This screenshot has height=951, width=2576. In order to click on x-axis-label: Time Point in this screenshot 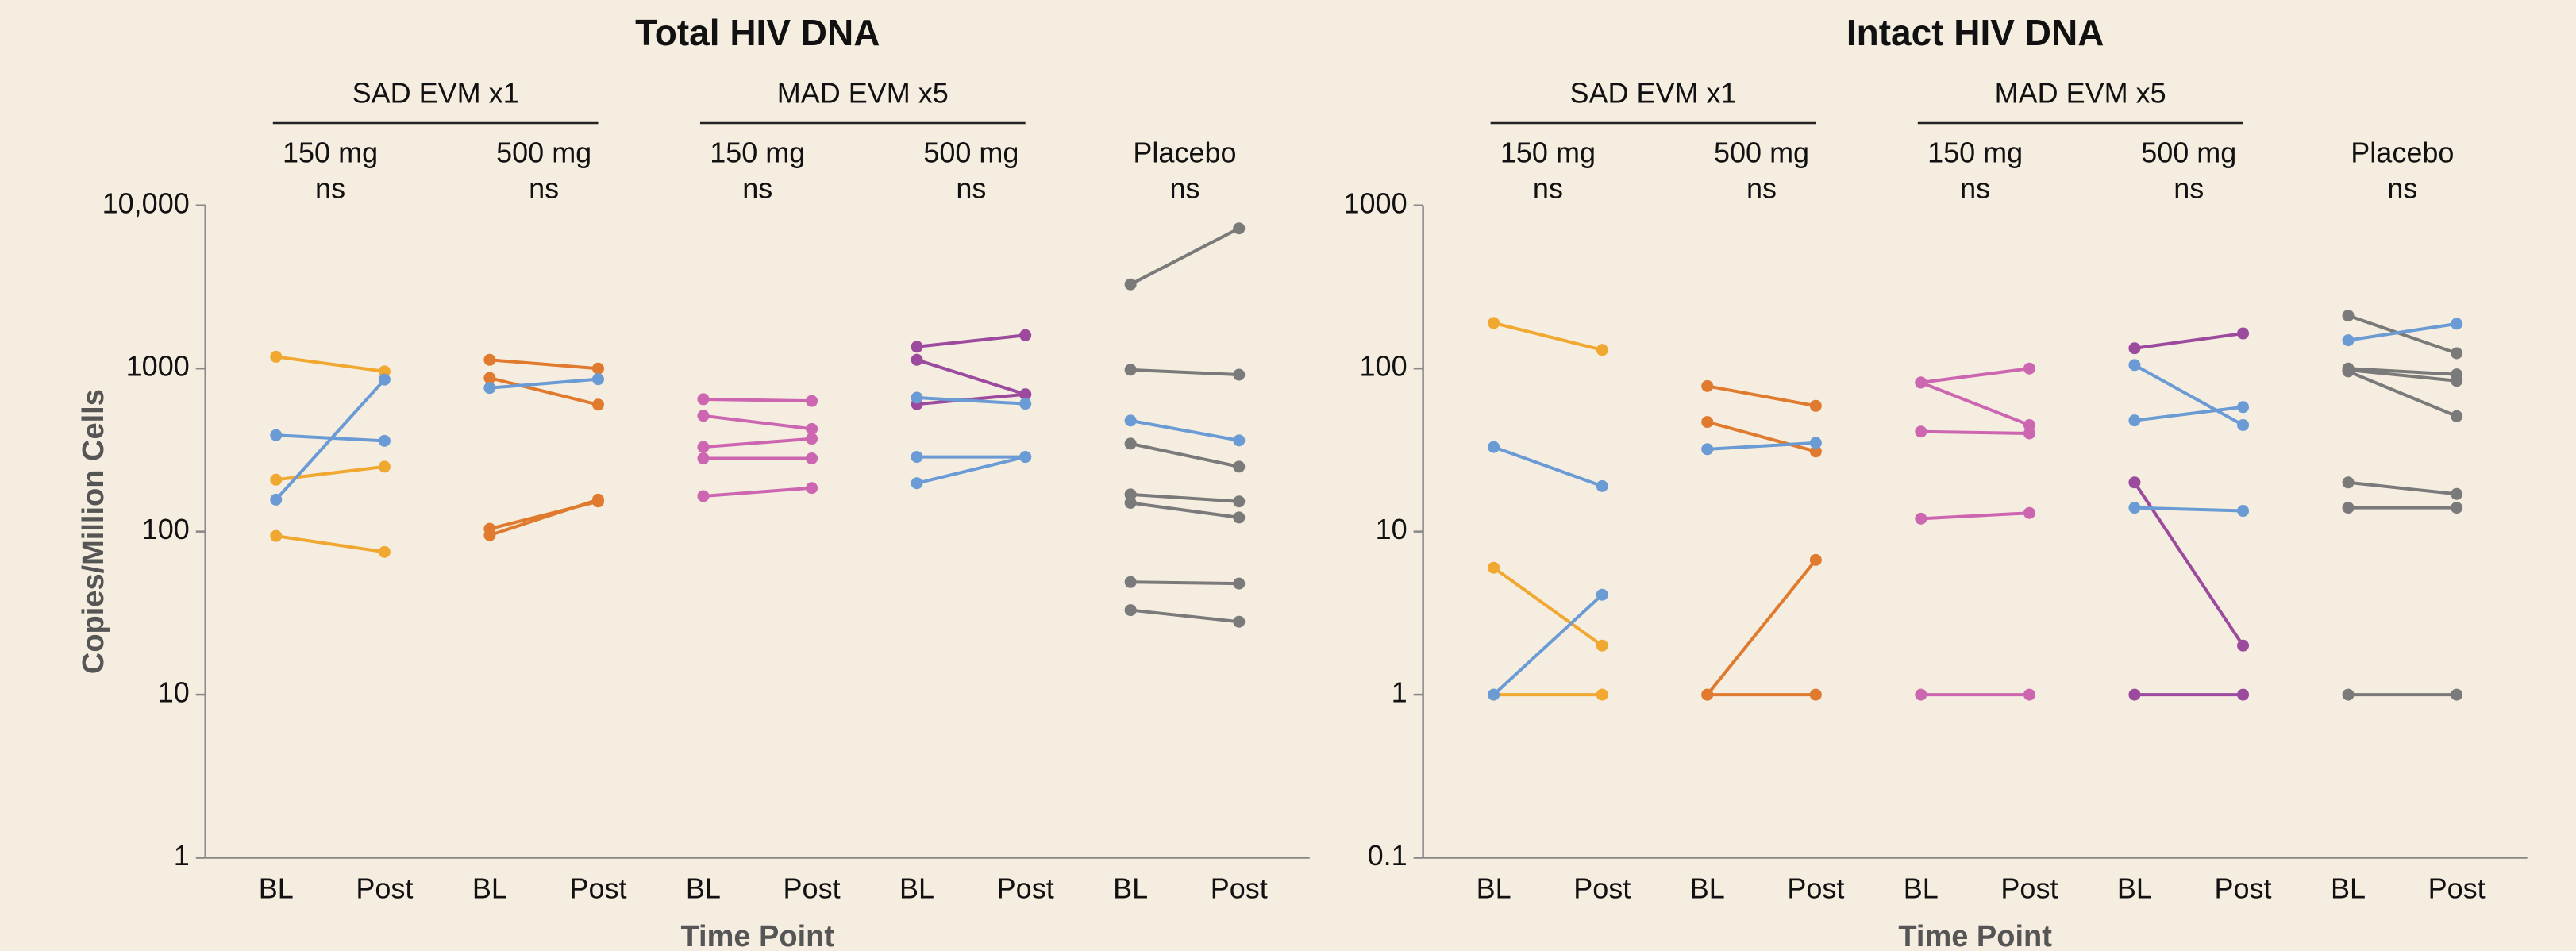, I will do `click(757, 935)`.